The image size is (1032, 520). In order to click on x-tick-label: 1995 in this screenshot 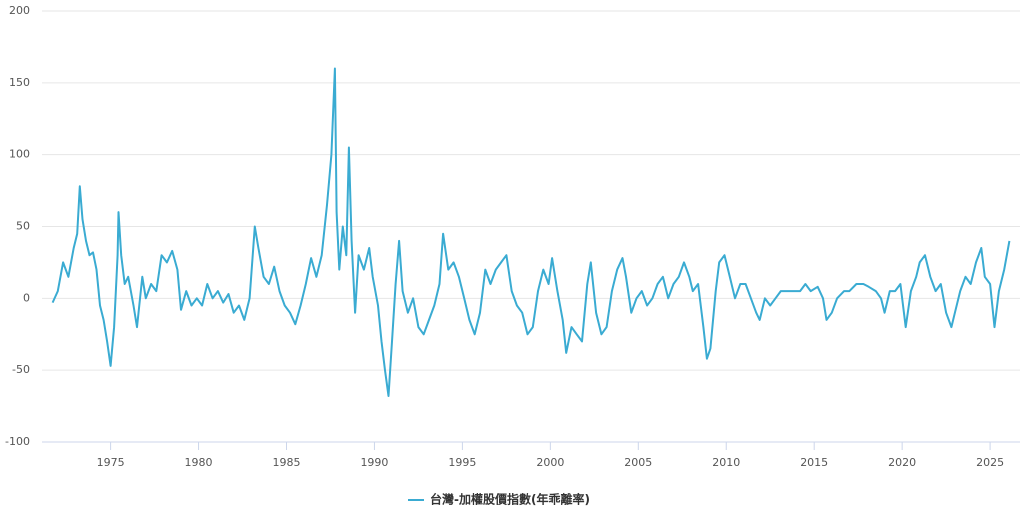, I will do `click(462, 462)`.